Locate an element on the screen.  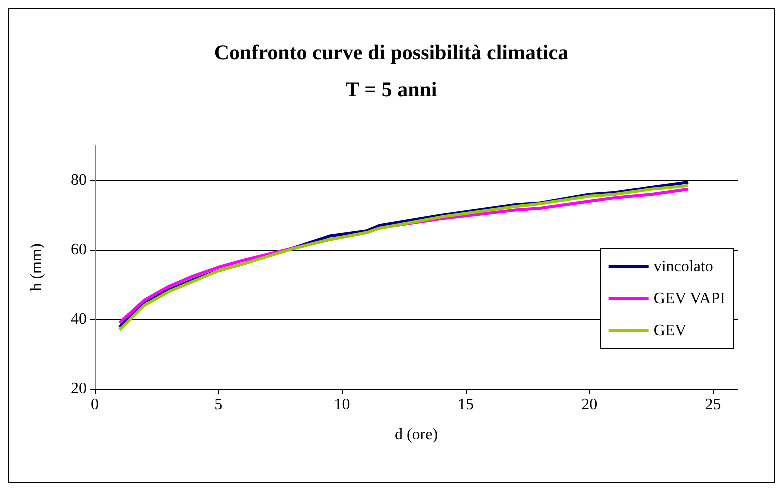
legend-label: GEV is located at coordinates (671, 331).